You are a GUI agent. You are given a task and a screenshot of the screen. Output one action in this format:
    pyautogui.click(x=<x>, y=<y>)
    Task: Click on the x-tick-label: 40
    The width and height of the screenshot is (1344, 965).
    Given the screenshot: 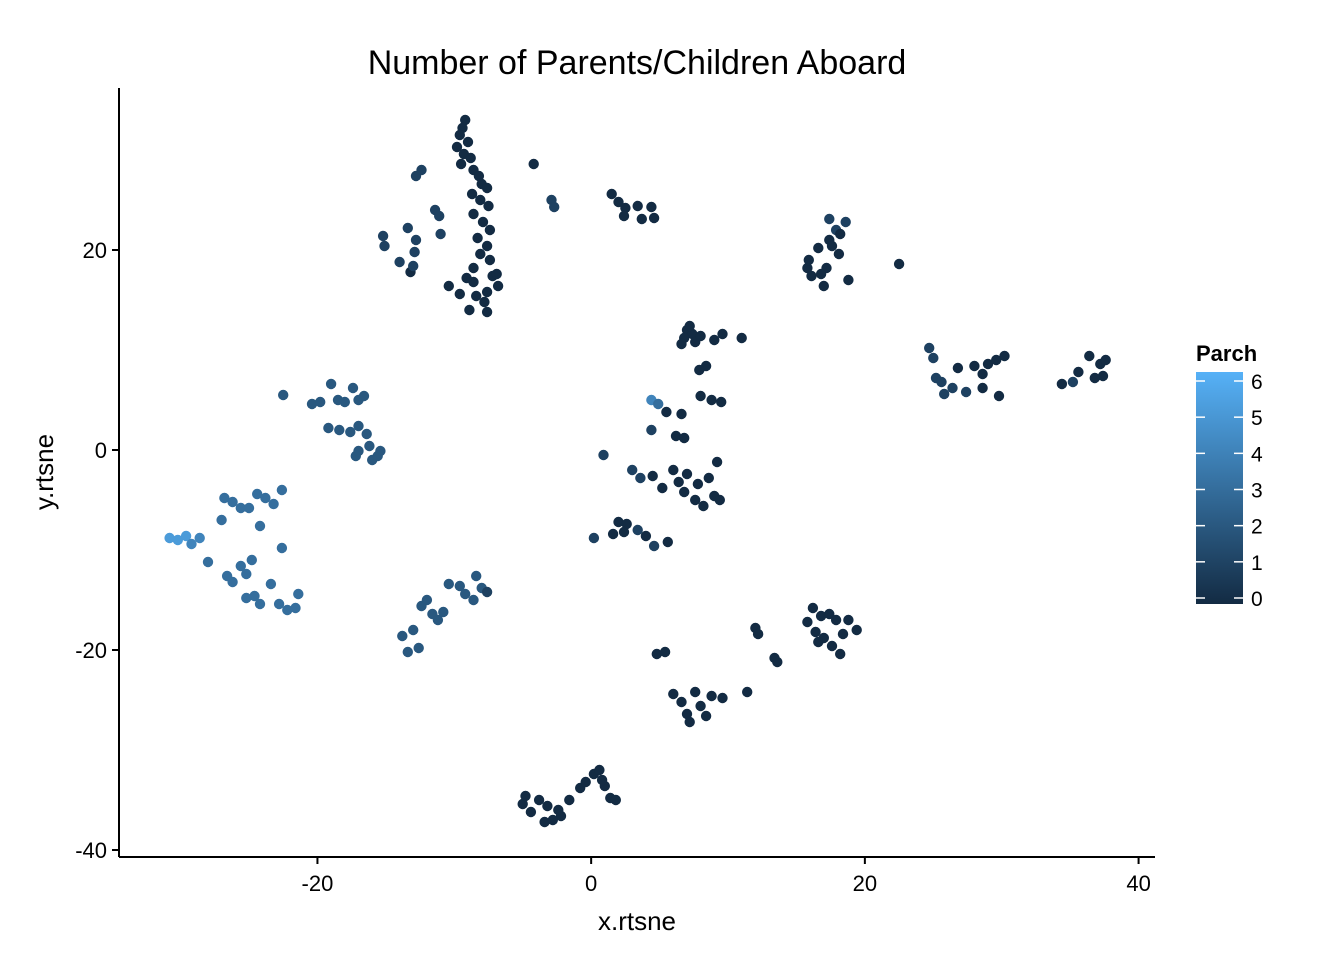 What is the action you would take?
    pyautogui.click(x=1138, y=883)
    